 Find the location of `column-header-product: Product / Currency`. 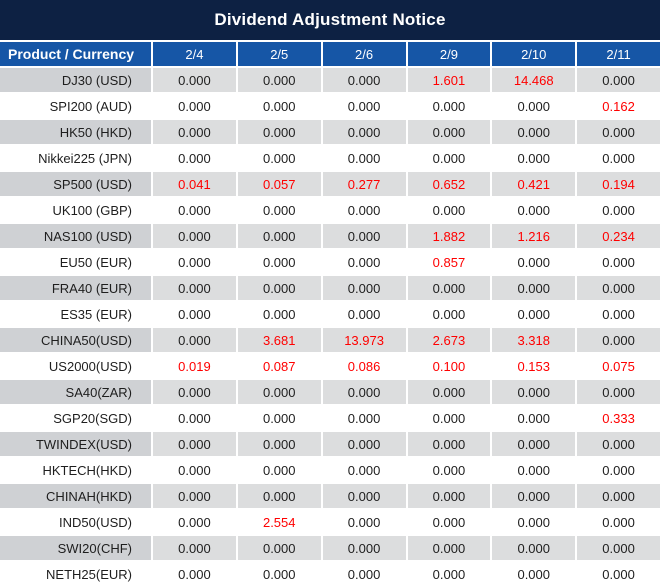

column-header-product: Product / Currency is located at coordinates (75, 54).